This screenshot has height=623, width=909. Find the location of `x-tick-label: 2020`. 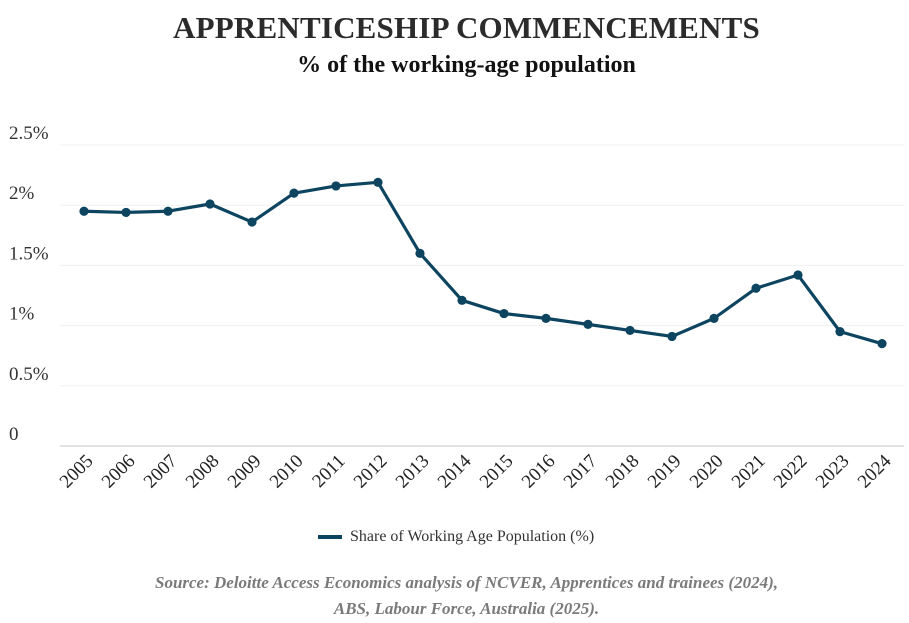

x-tick-label: 2020 is located at coordinates (707, 472).